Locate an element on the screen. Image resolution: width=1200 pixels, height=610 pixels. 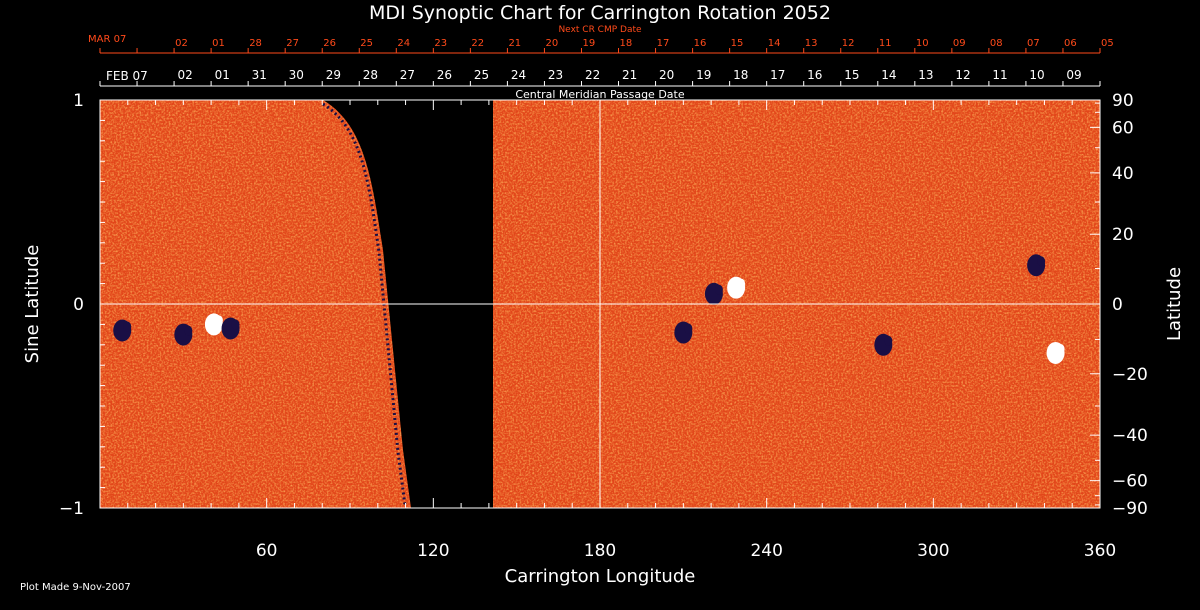
plot-made-footer: Plot Made 9-Nov-2007 is located at coordinates (75, 587).